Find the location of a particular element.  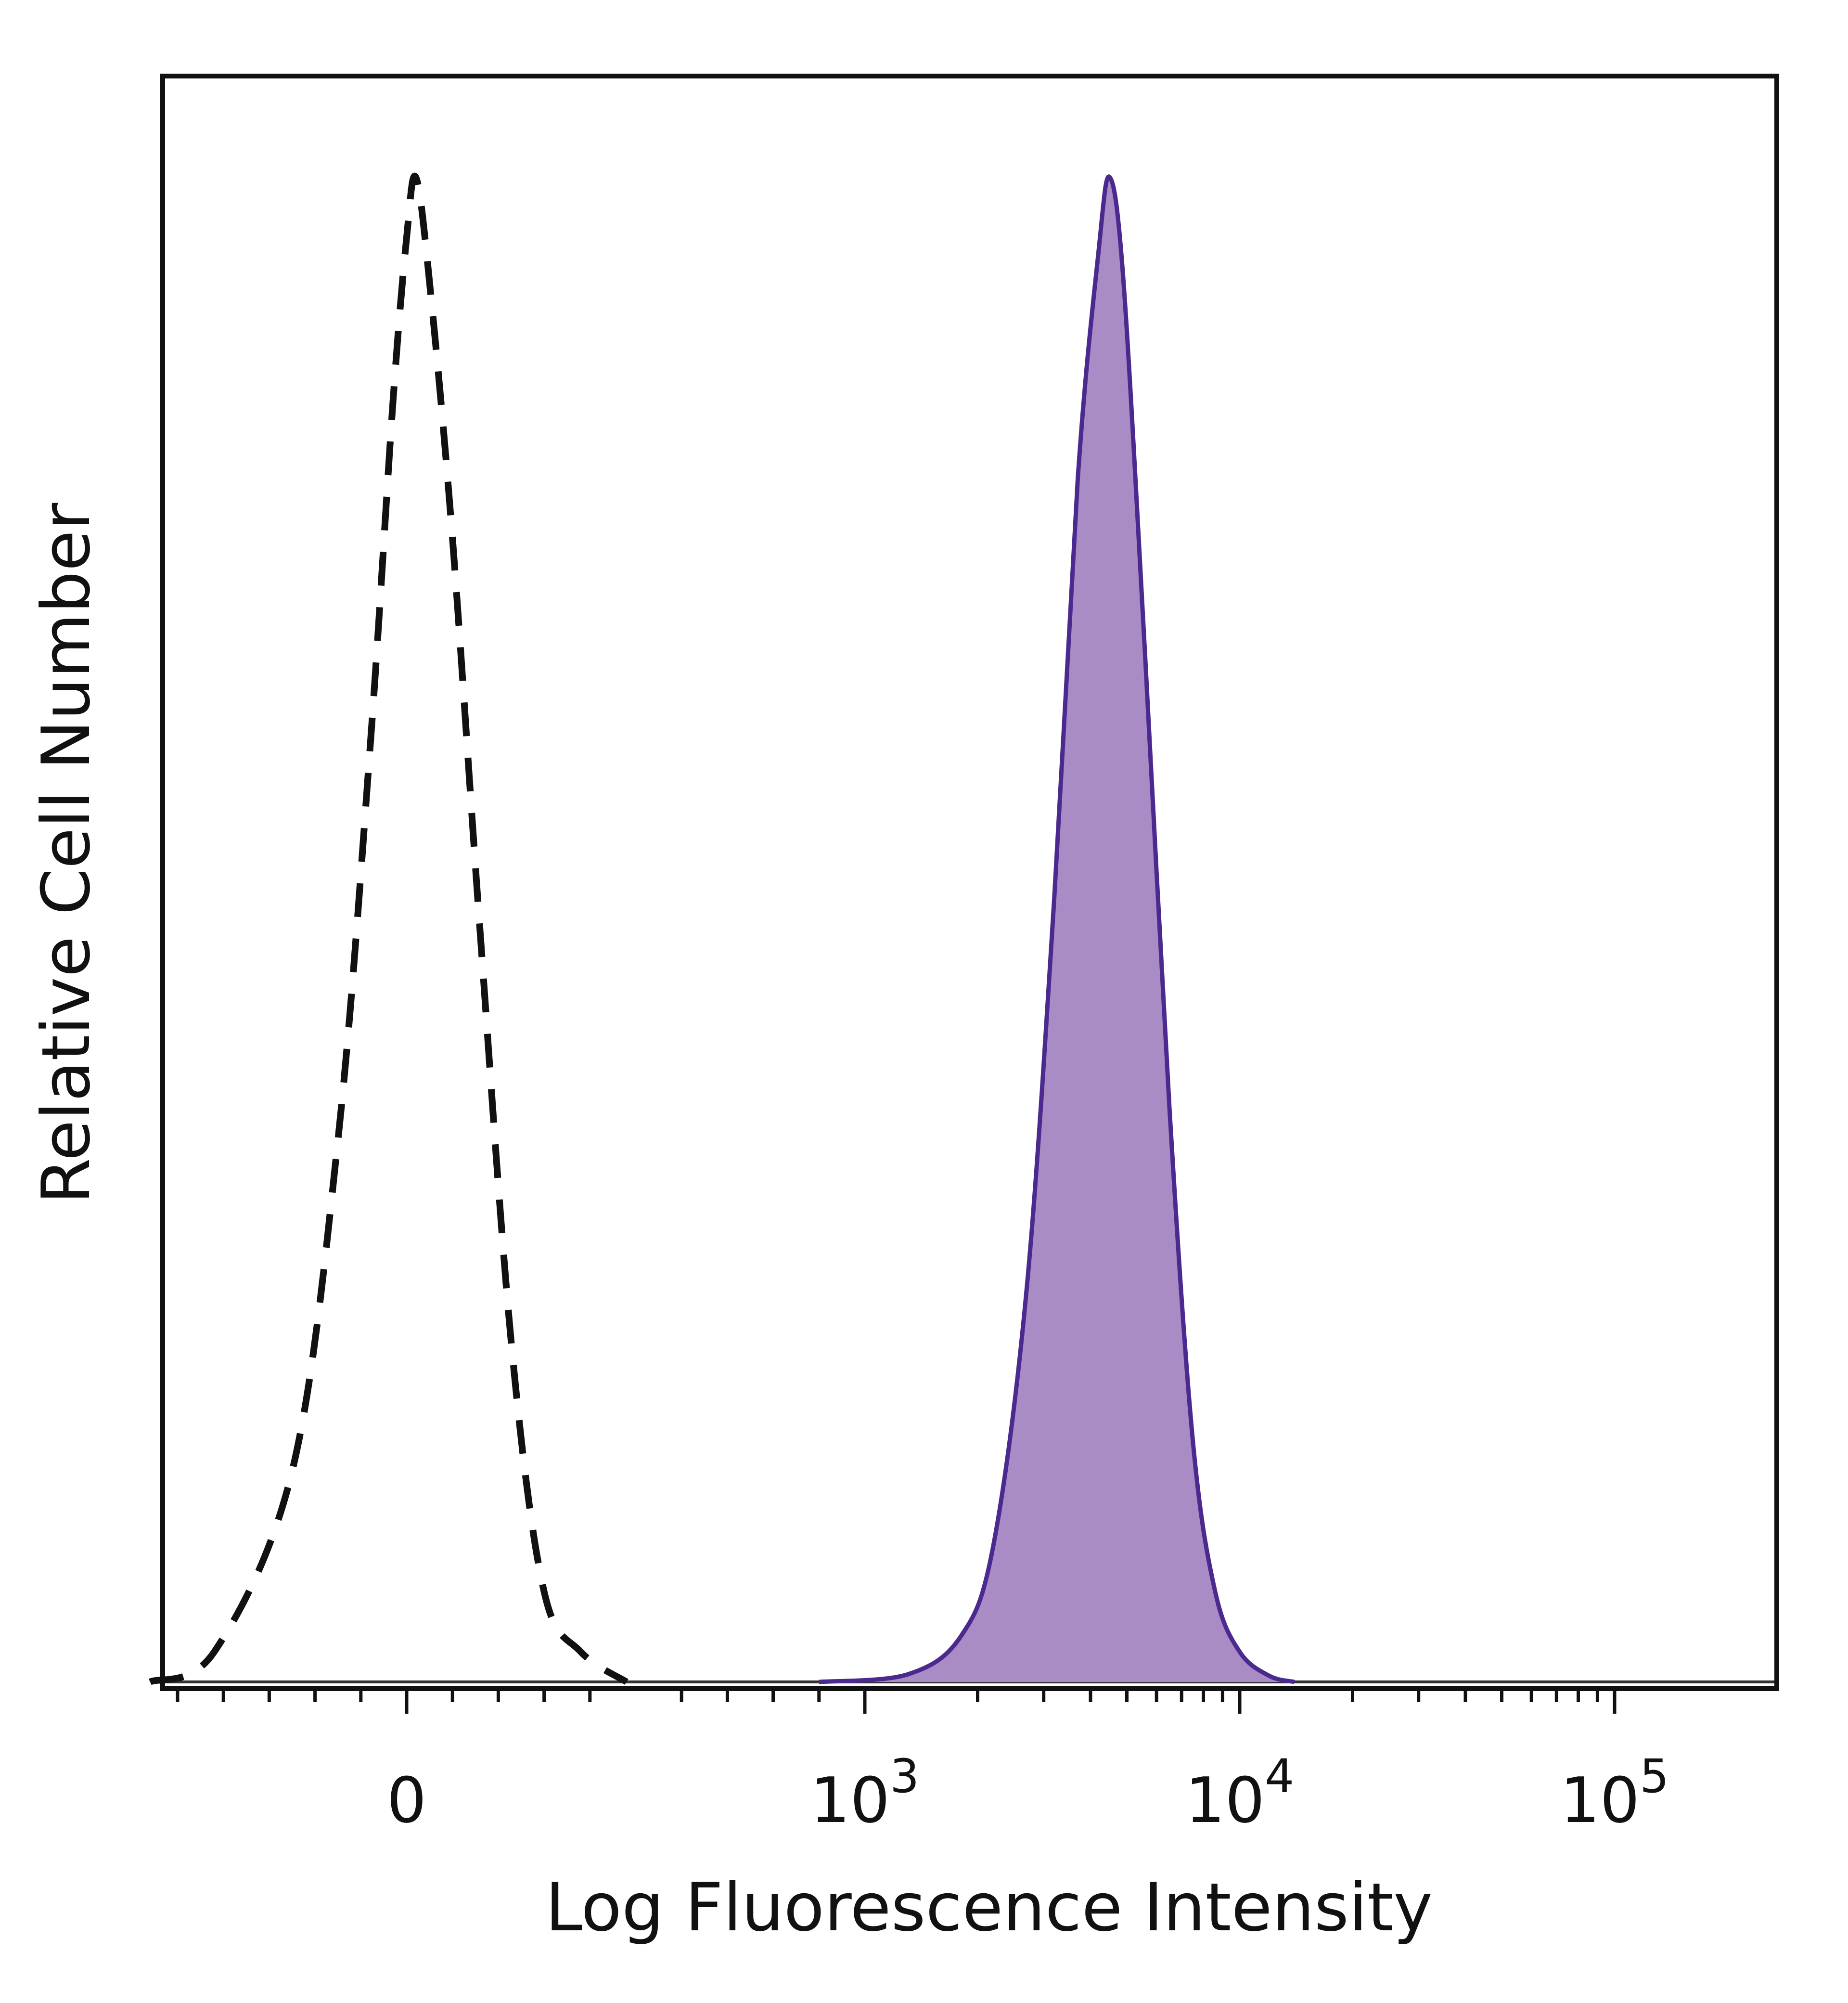

x-tick-label: 10⁵ is located at coordinates (1614, 1793).